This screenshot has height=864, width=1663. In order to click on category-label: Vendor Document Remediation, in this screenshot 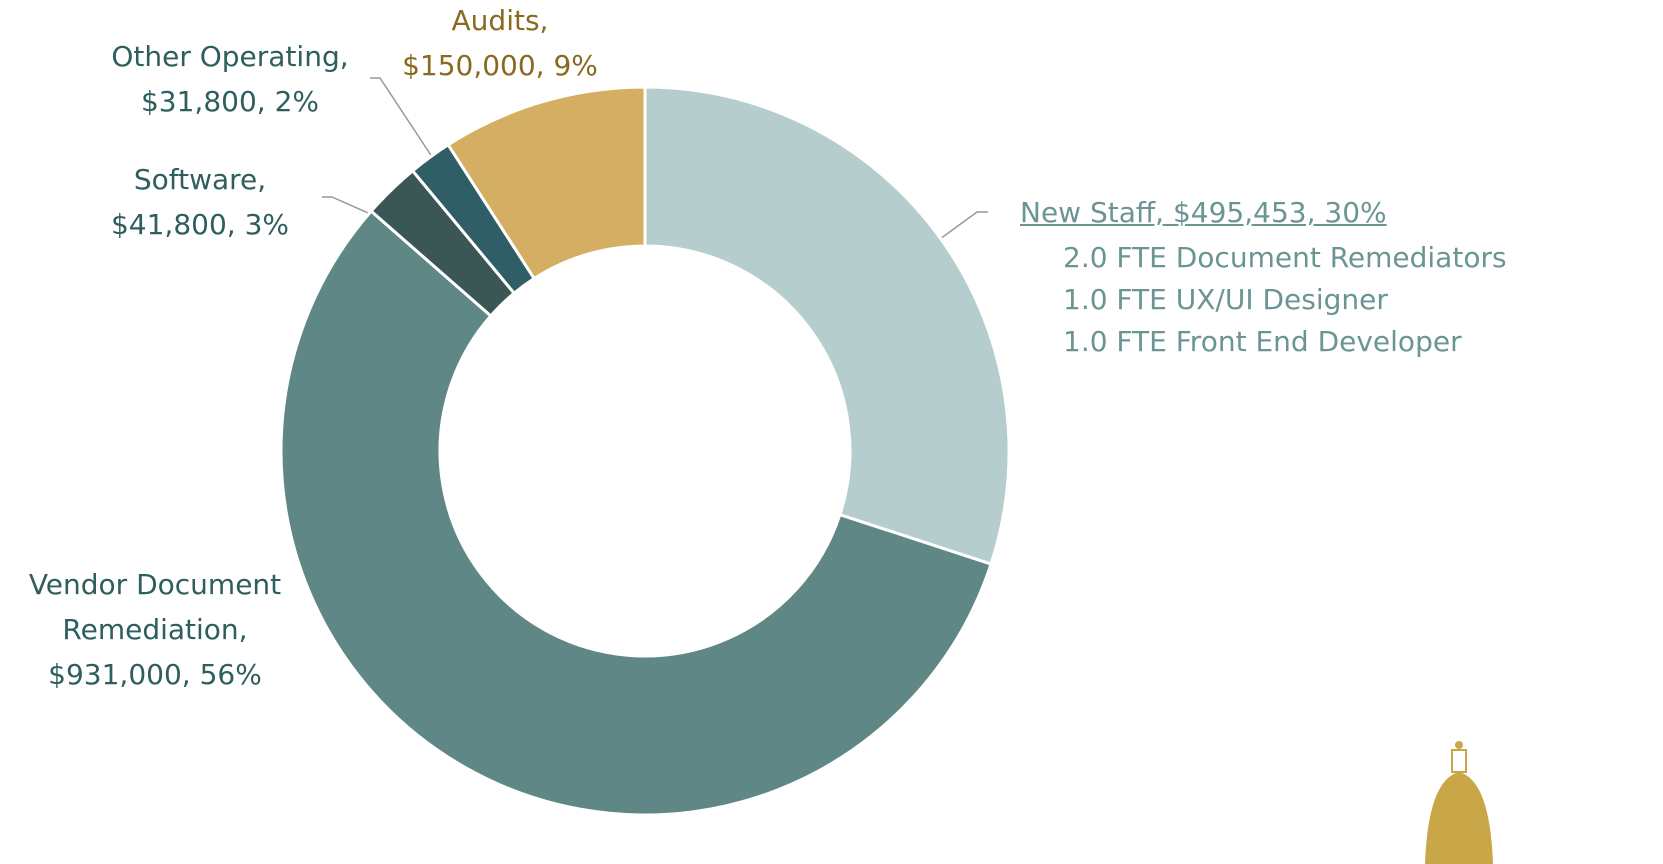, I will do `click(155, 607)`.